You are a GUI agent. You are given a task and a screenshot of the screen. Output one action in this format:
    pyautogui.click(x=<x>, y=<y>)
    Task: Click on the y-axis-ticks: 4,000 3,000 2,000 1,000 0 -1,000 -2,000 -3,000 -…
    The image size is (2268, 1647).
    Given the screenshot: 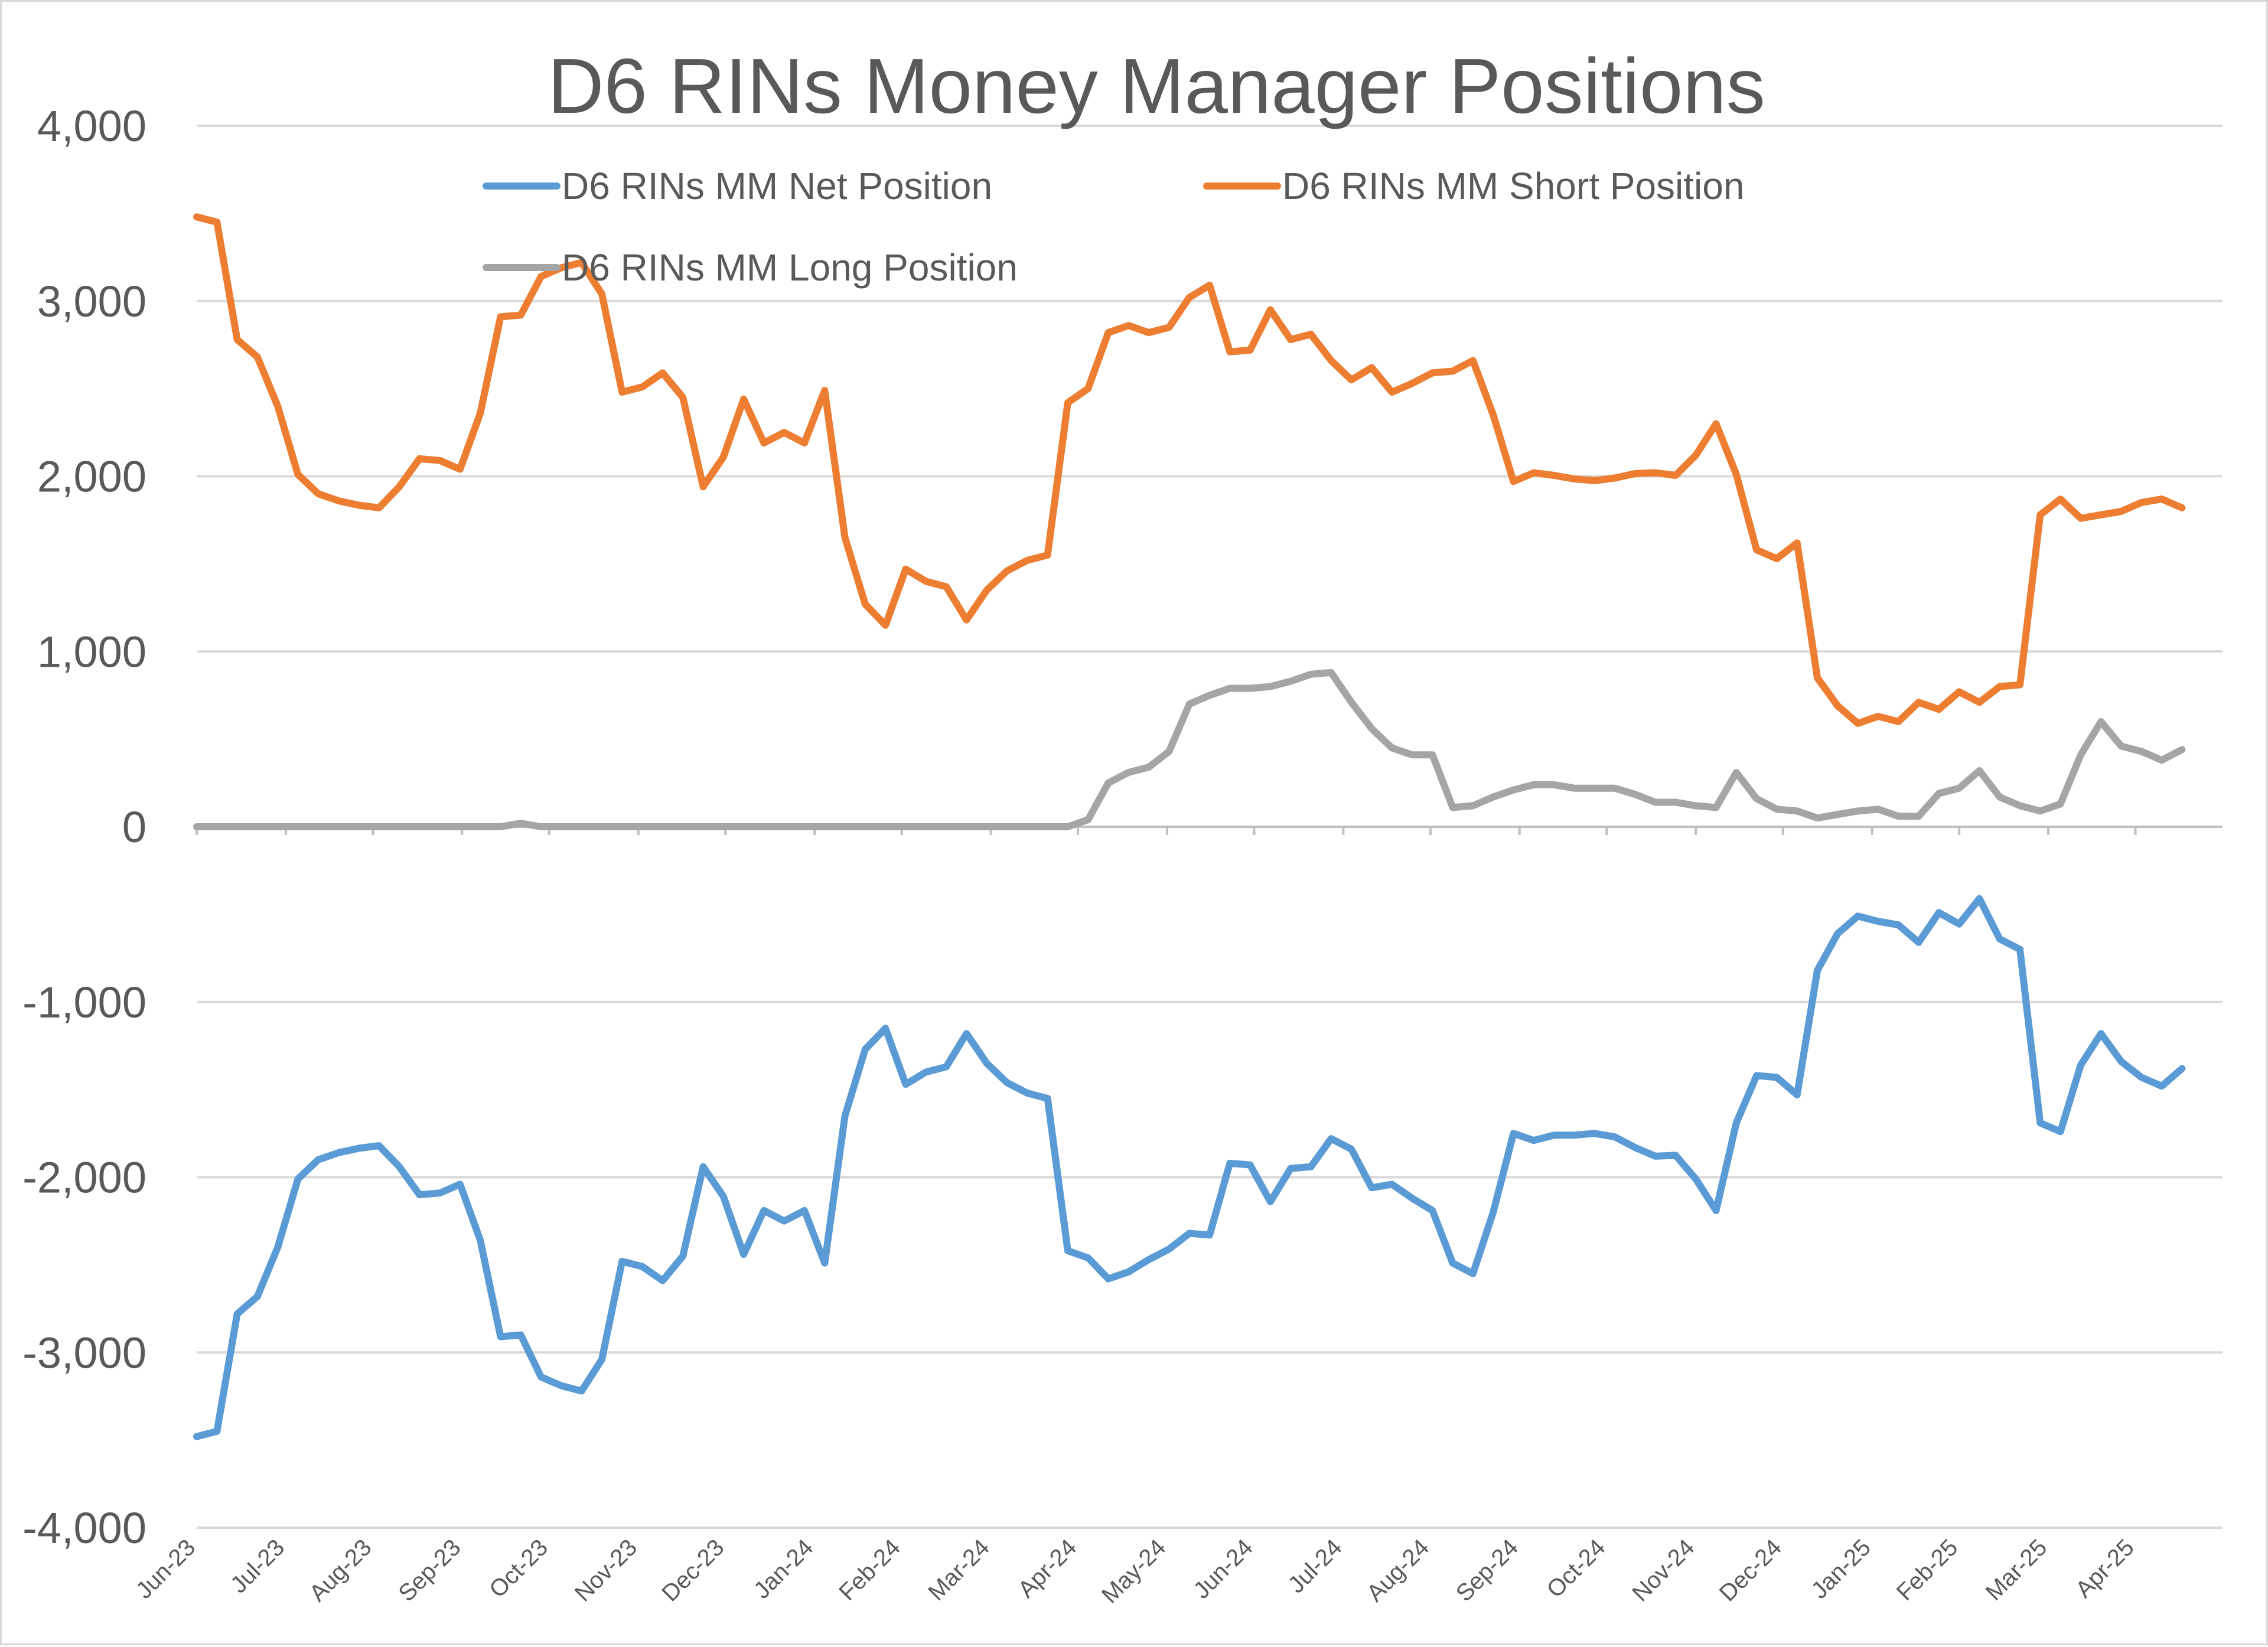 What is the action you would take?
    pyautogui.click(x=84, y=827)
    